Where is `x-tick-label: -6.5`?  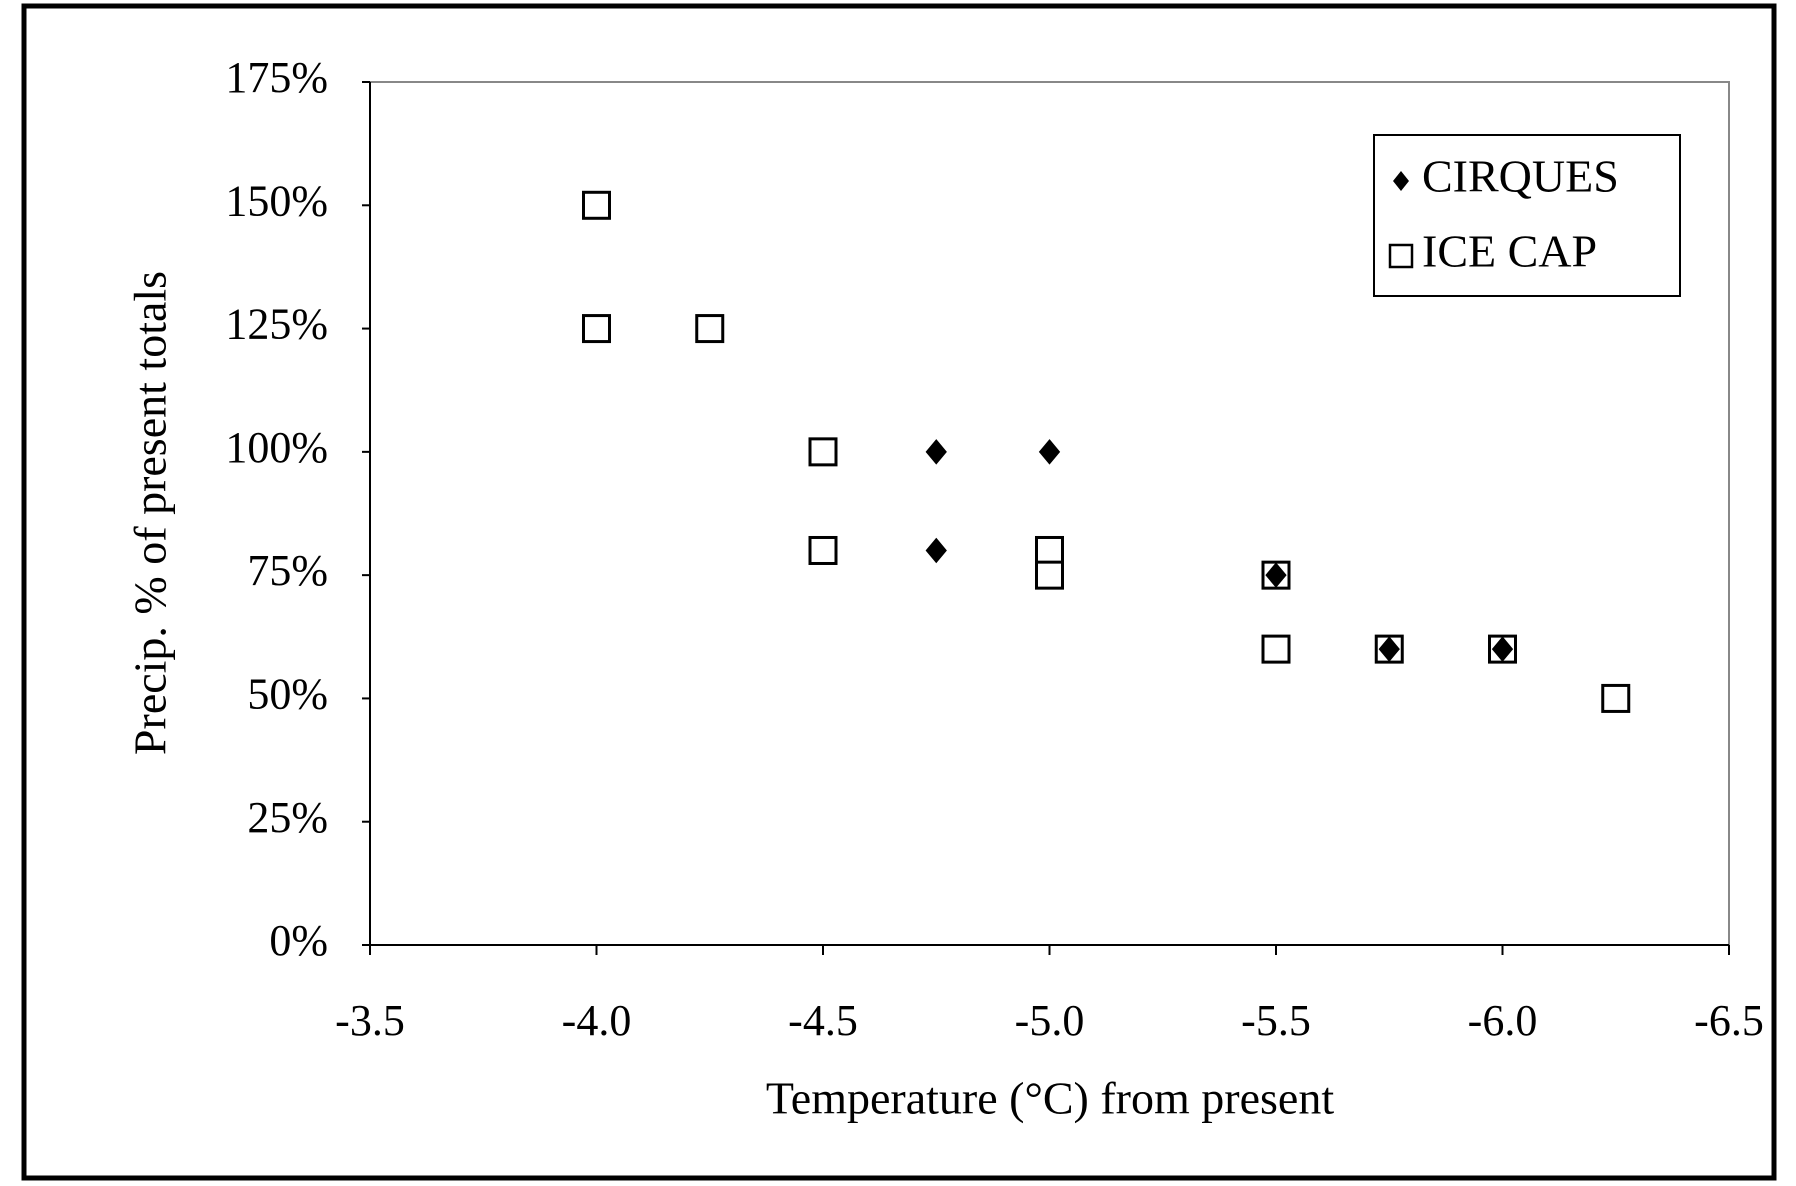 x-tick-label: -6.5 is located at coordinates (1729, 1020).